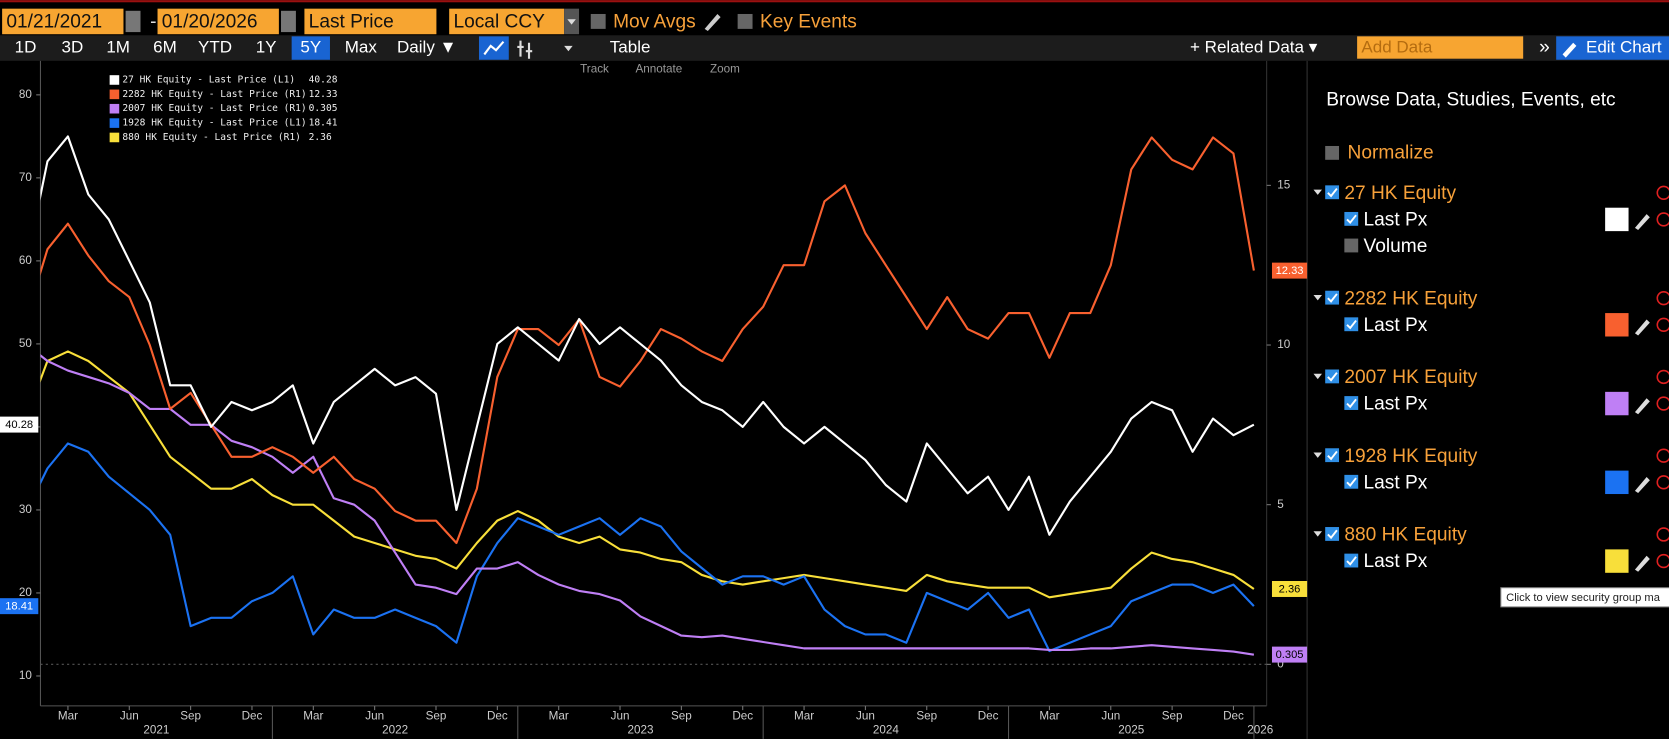  What do you see at coordinates (525, 49) in the screenshot?
I see `bar-chart-icon` at bounding box center [525, 49].